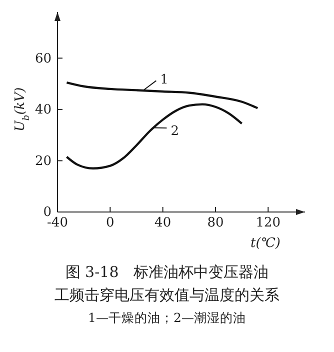 Image resolution: width=334 pixels, height=352 pixels. What do you see at coordinates (265, 243) in the screenshot?
I see `x-axis-title: t(℃)` at bounding box center [265, 243].